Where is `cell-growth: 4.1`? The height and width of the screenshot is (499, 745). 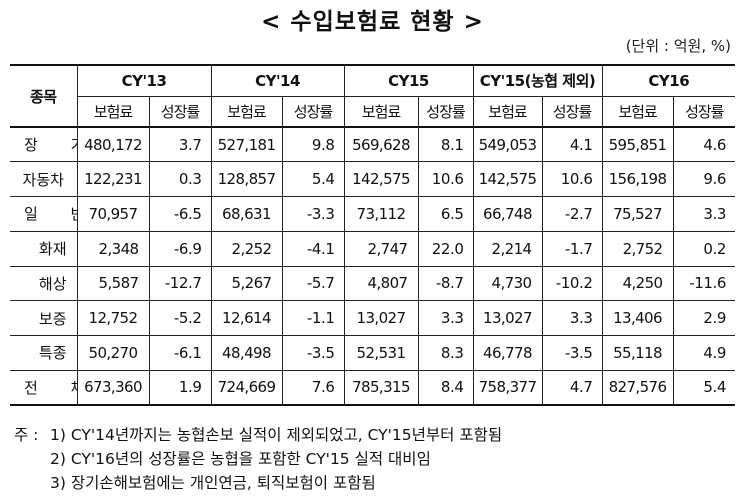 cell-growth: 4.1 is located at coordinates (572, 145).